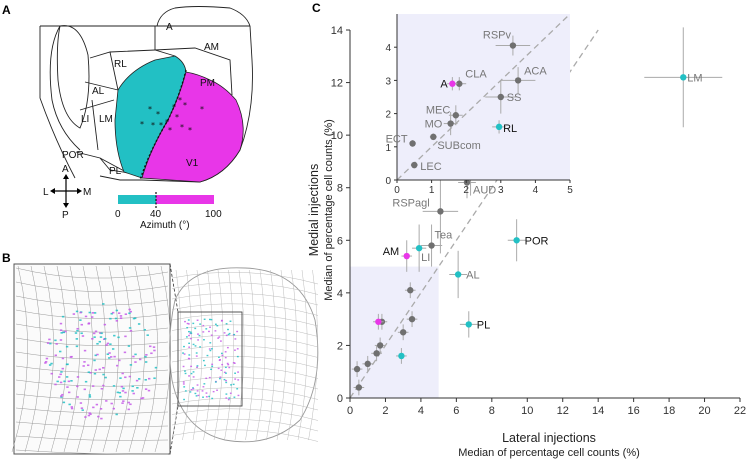 Image resolution: width=747 pixels, height=462 pixels. What do you see at coordinates (433, 137) in the screenshot?
I see `inset-point-subcom` at bounding box center [433, 137].